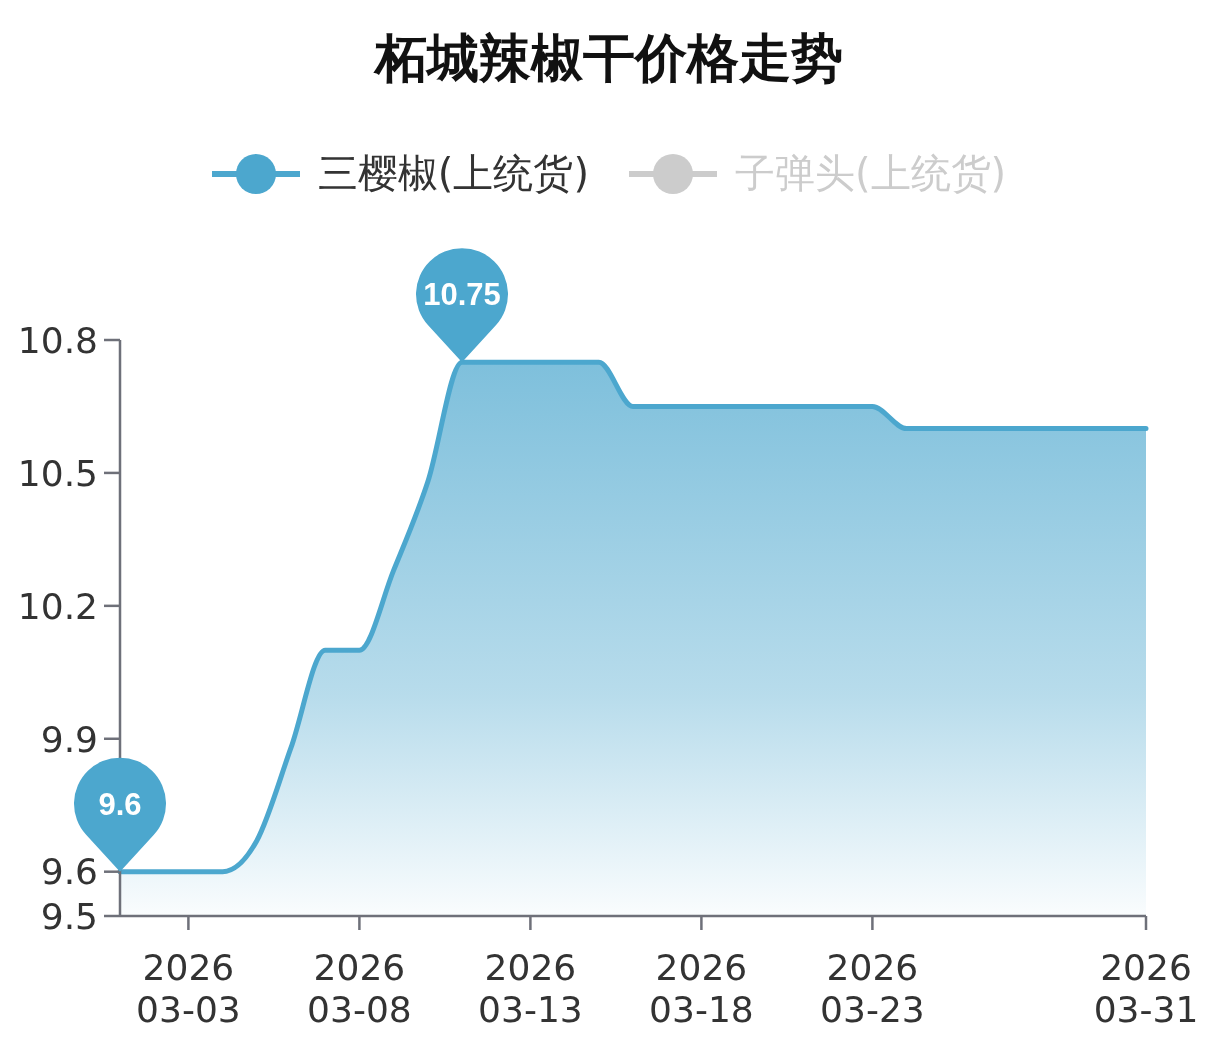 The image size is (1210, 1046). What do you see at coordinates (57, 473) in the screenshot?
I see `y-tick-label: 10.5` at bounding box center [57, 473].